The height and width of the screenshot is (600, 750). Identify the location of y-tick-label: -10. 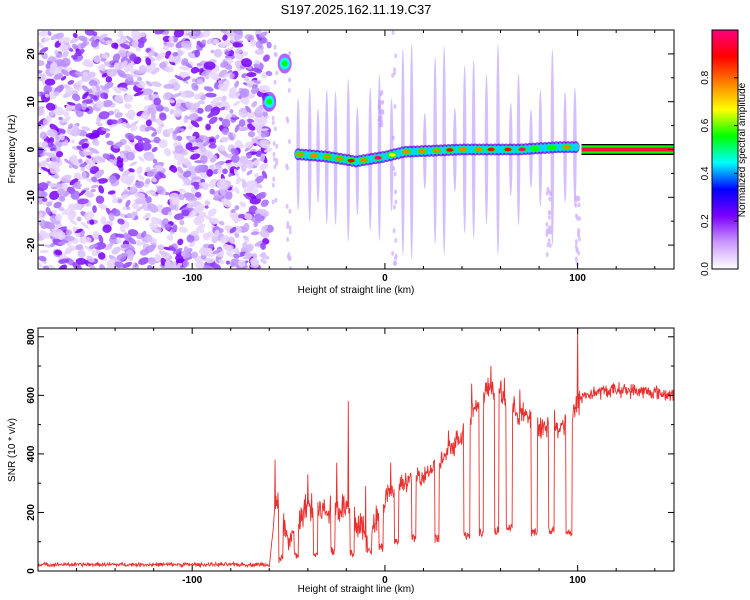
(31, 197).